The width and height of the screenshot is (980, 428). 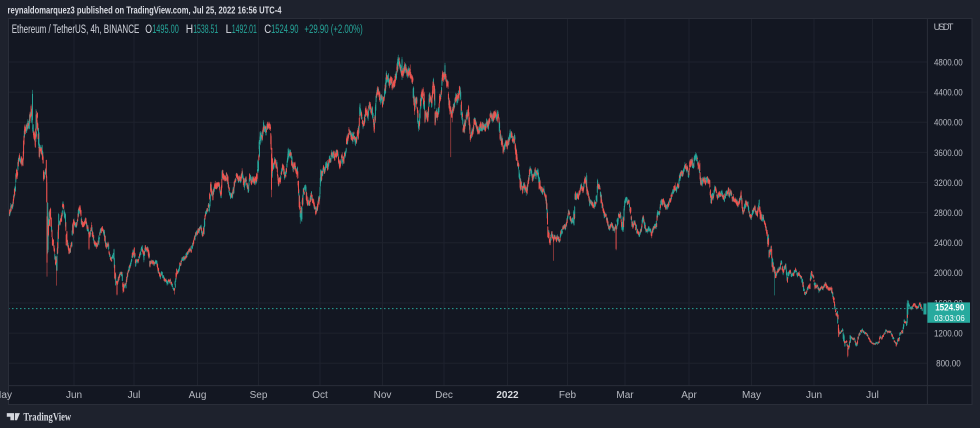 I want to click on svg-text: 2000.00, so click(x=948, y=273).